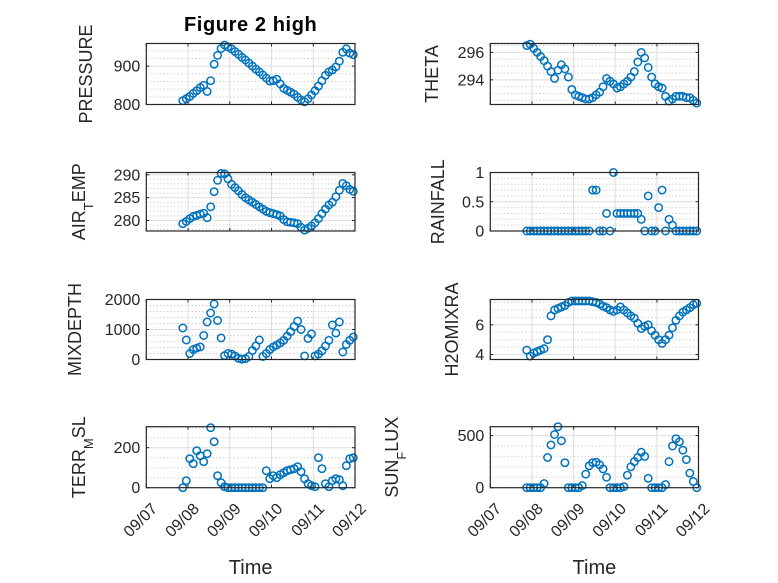 The width and height of the screenshot is (778, 583). I want to click on y-axis-label: PRESSURE, so click(86, 73).